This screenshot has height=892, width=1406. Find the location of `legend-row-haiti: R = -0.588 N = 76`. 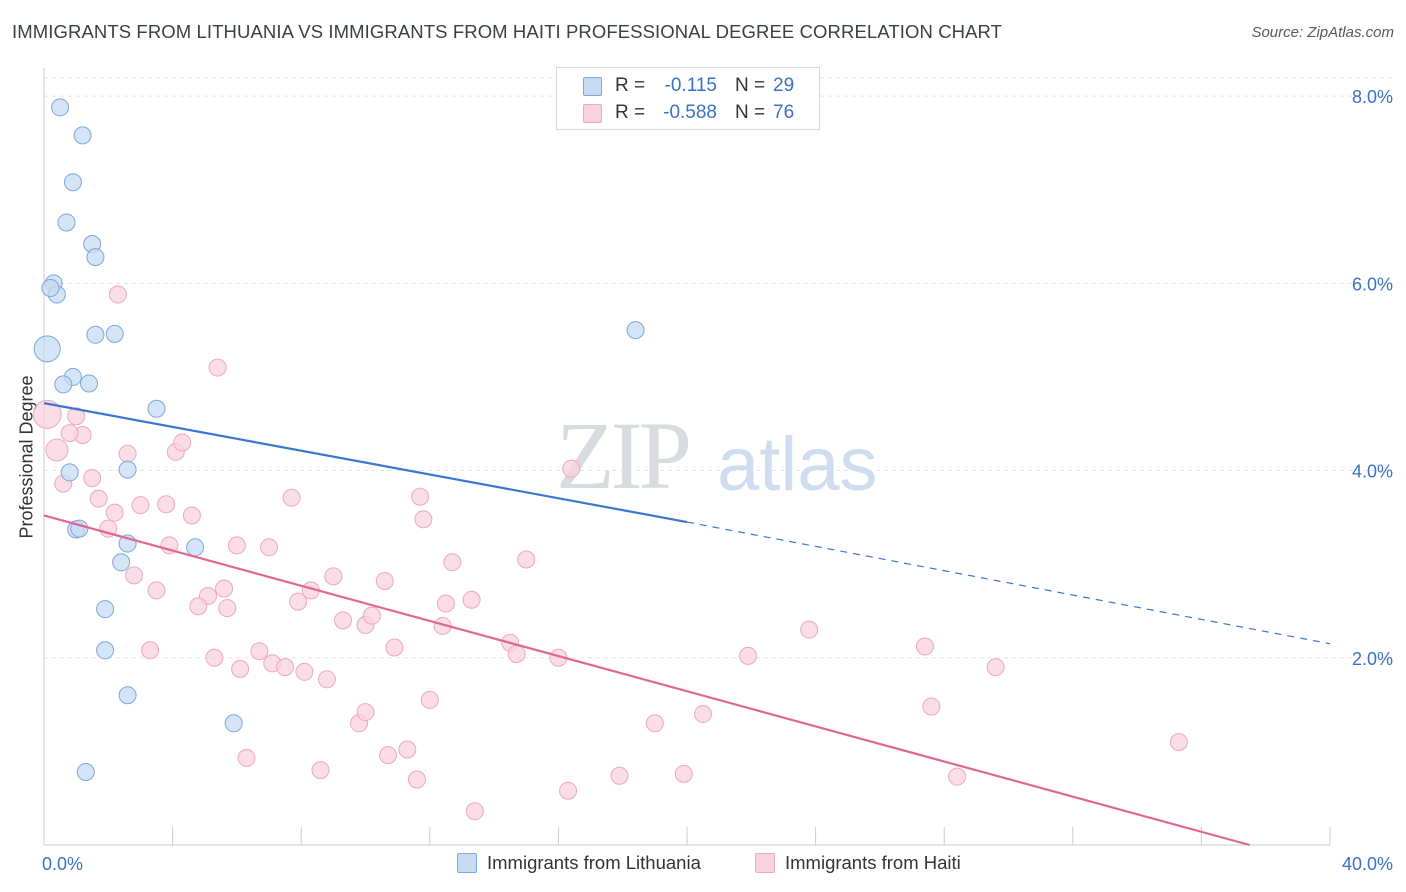

legend-row-haiti: R = -0.588 N = 76 is located at coordinates (689, 115).